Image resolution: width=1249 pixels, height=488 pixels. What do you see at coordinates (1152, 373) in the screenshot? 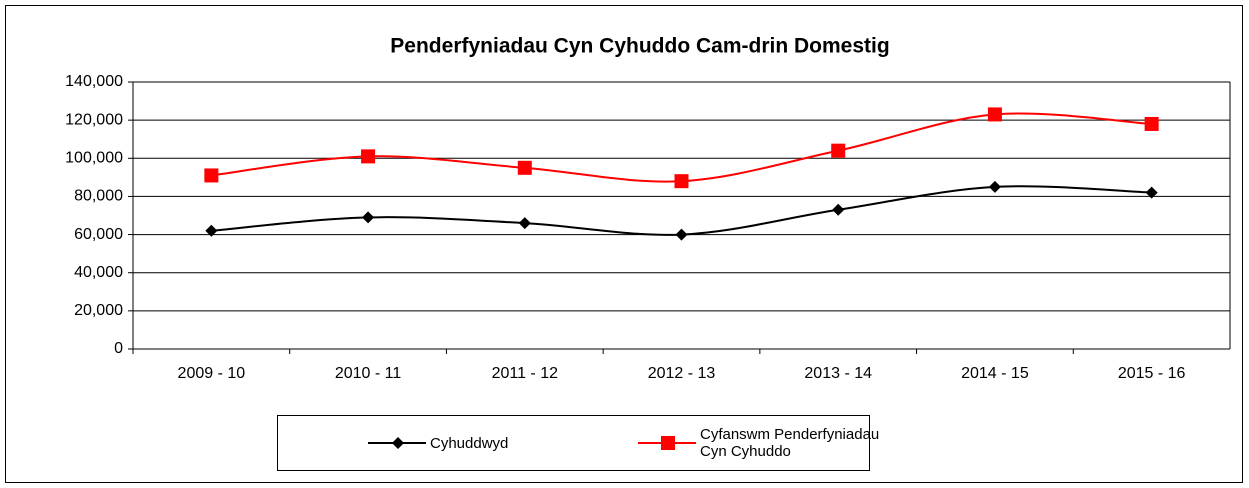
I see `x-tick-label: 2015 - 16` at bounding box center [1152, 373].